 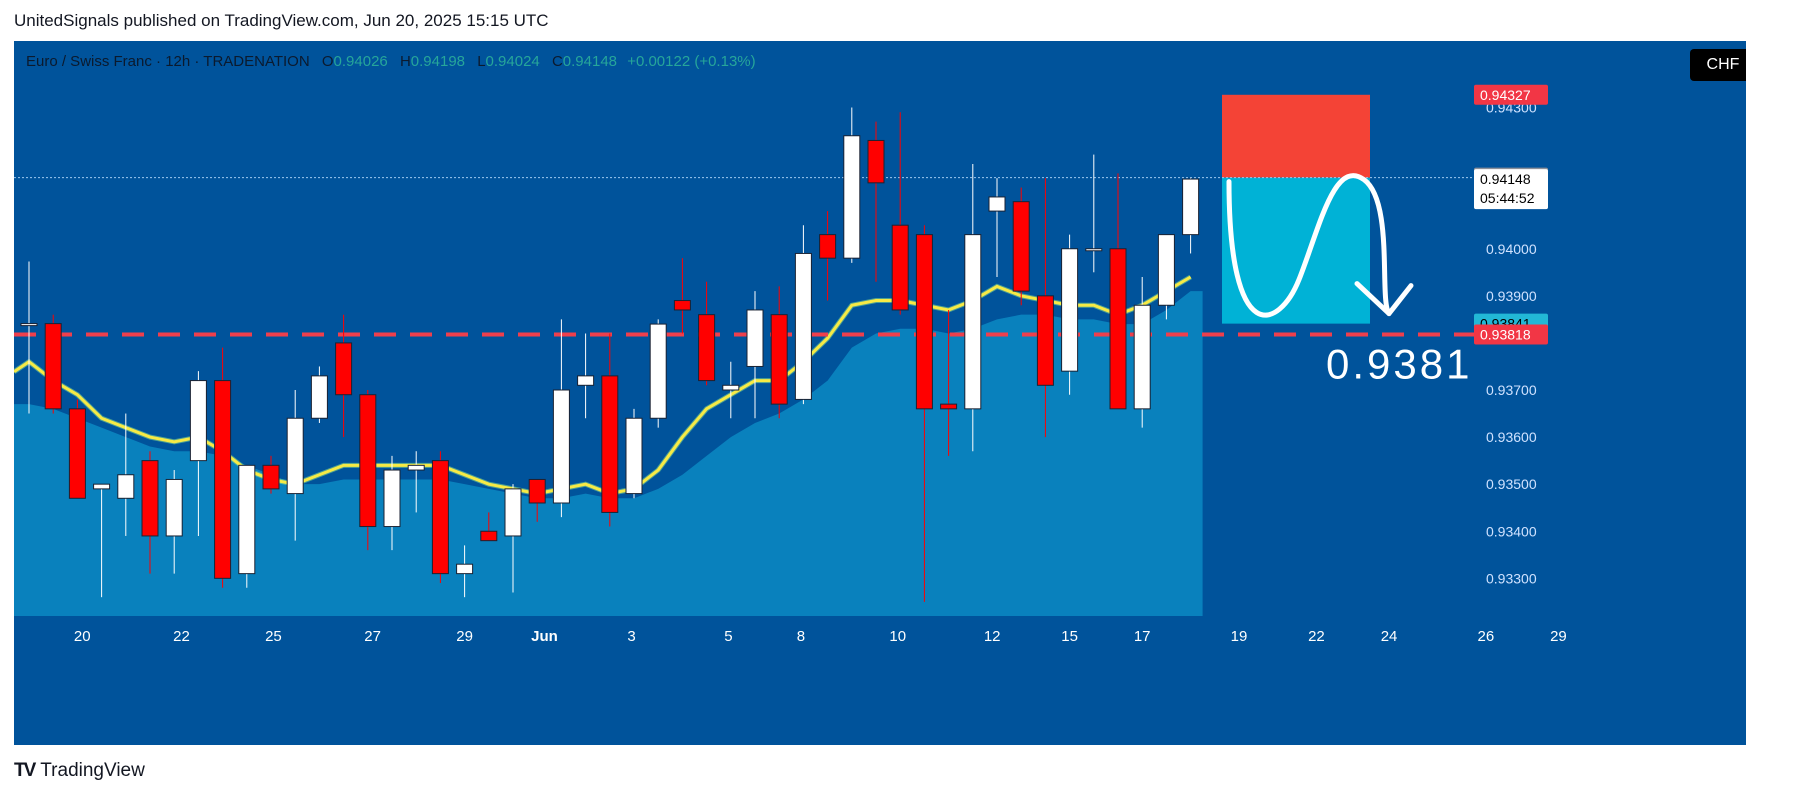 I want to click on x-tick-label: 3, so click(x=631, y=636).